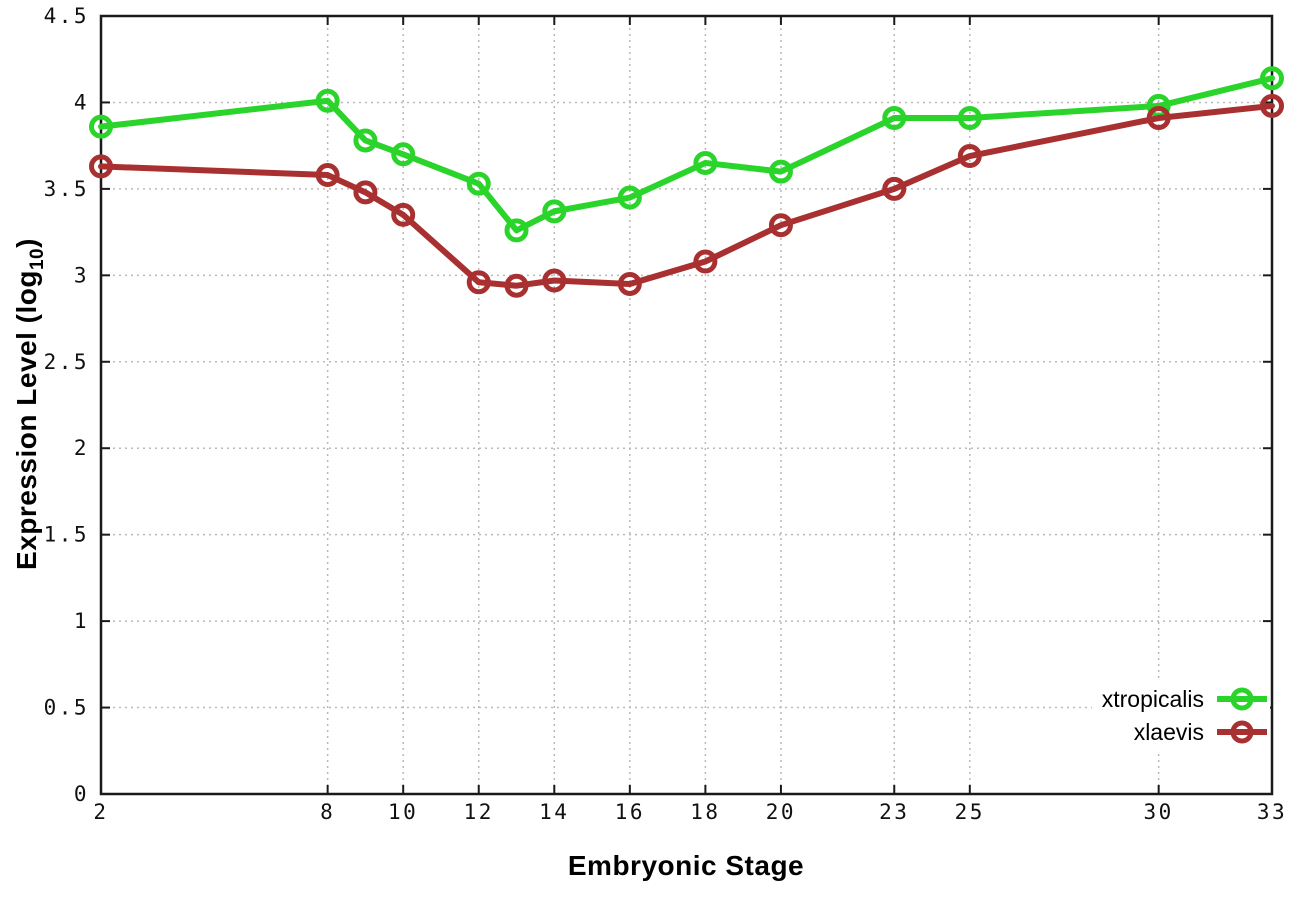  What do you see at coordinates (1152, 698) in the screenshot?
I see `legend-label-xtropicalis: xtropicalis` at bounding box center [1152, 698].